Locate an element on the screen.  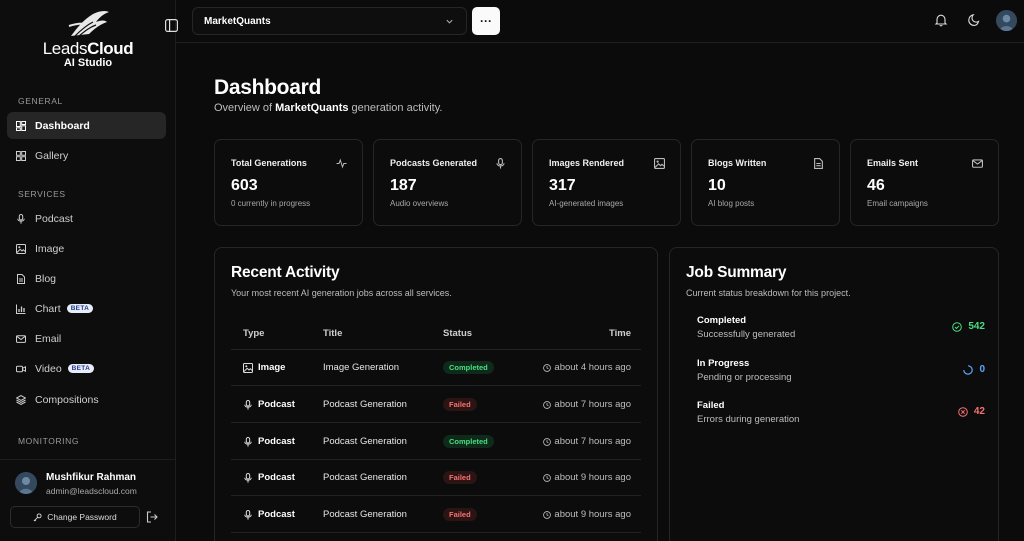
change-password-button: Change Password is located at coordinates (75, 517).